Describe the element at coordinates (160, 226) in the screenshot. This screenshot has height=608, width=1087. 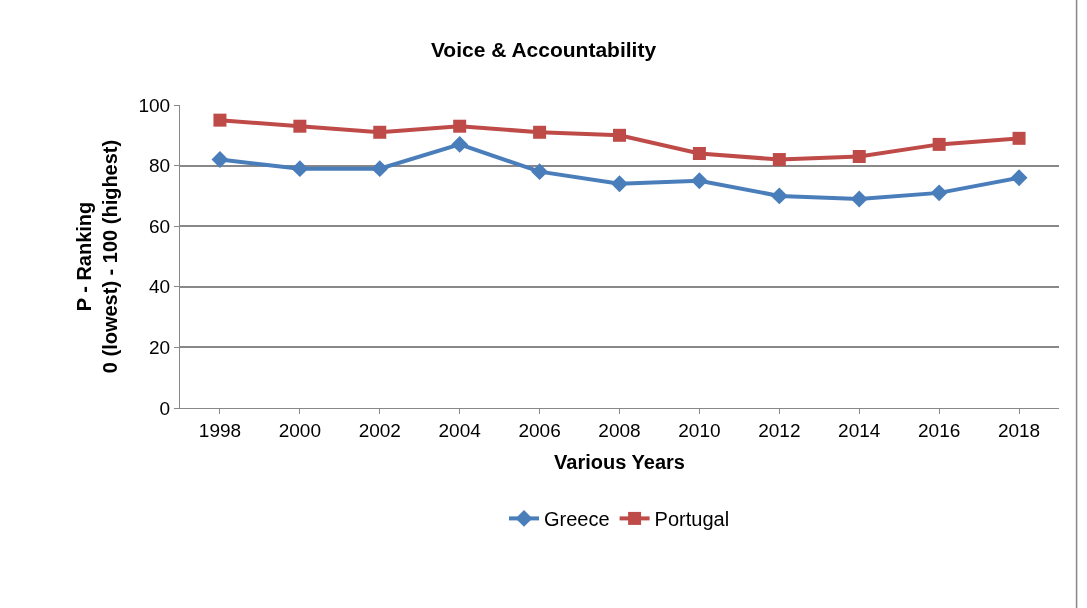
I see `y-tick-label: 60` at that location.